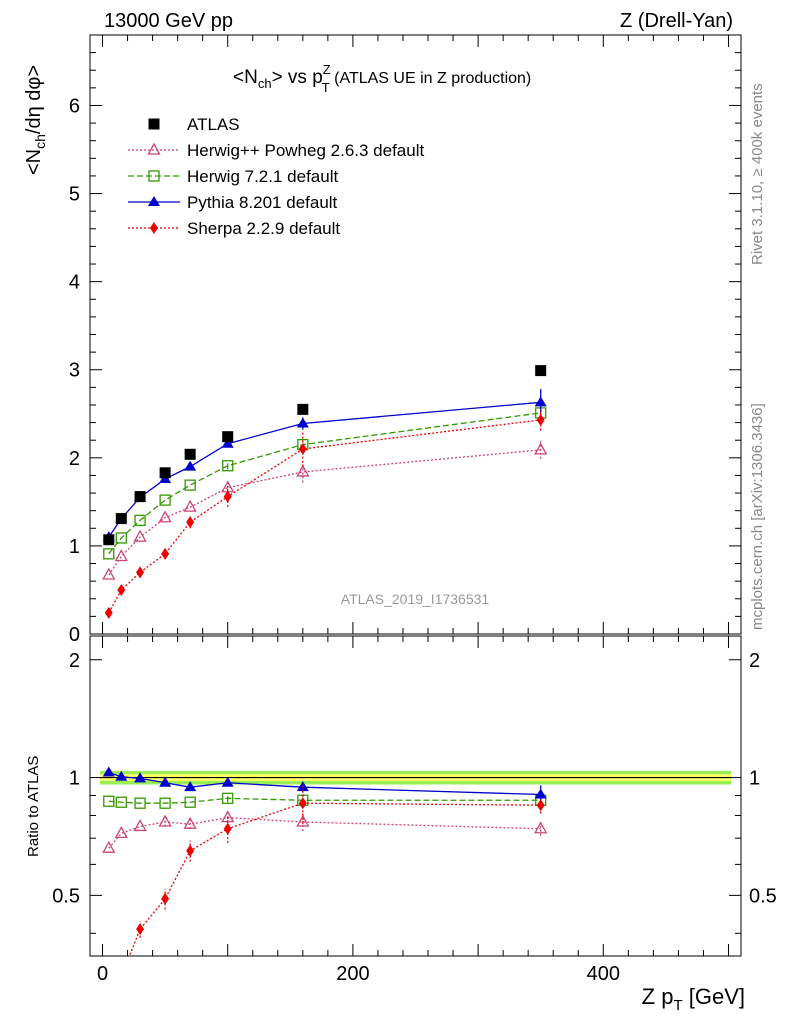 The height and width of the screenshot is (1024, 786). I want to click on ratio-series-herwig-powheg-2-6-3-default, so click(325, 831).